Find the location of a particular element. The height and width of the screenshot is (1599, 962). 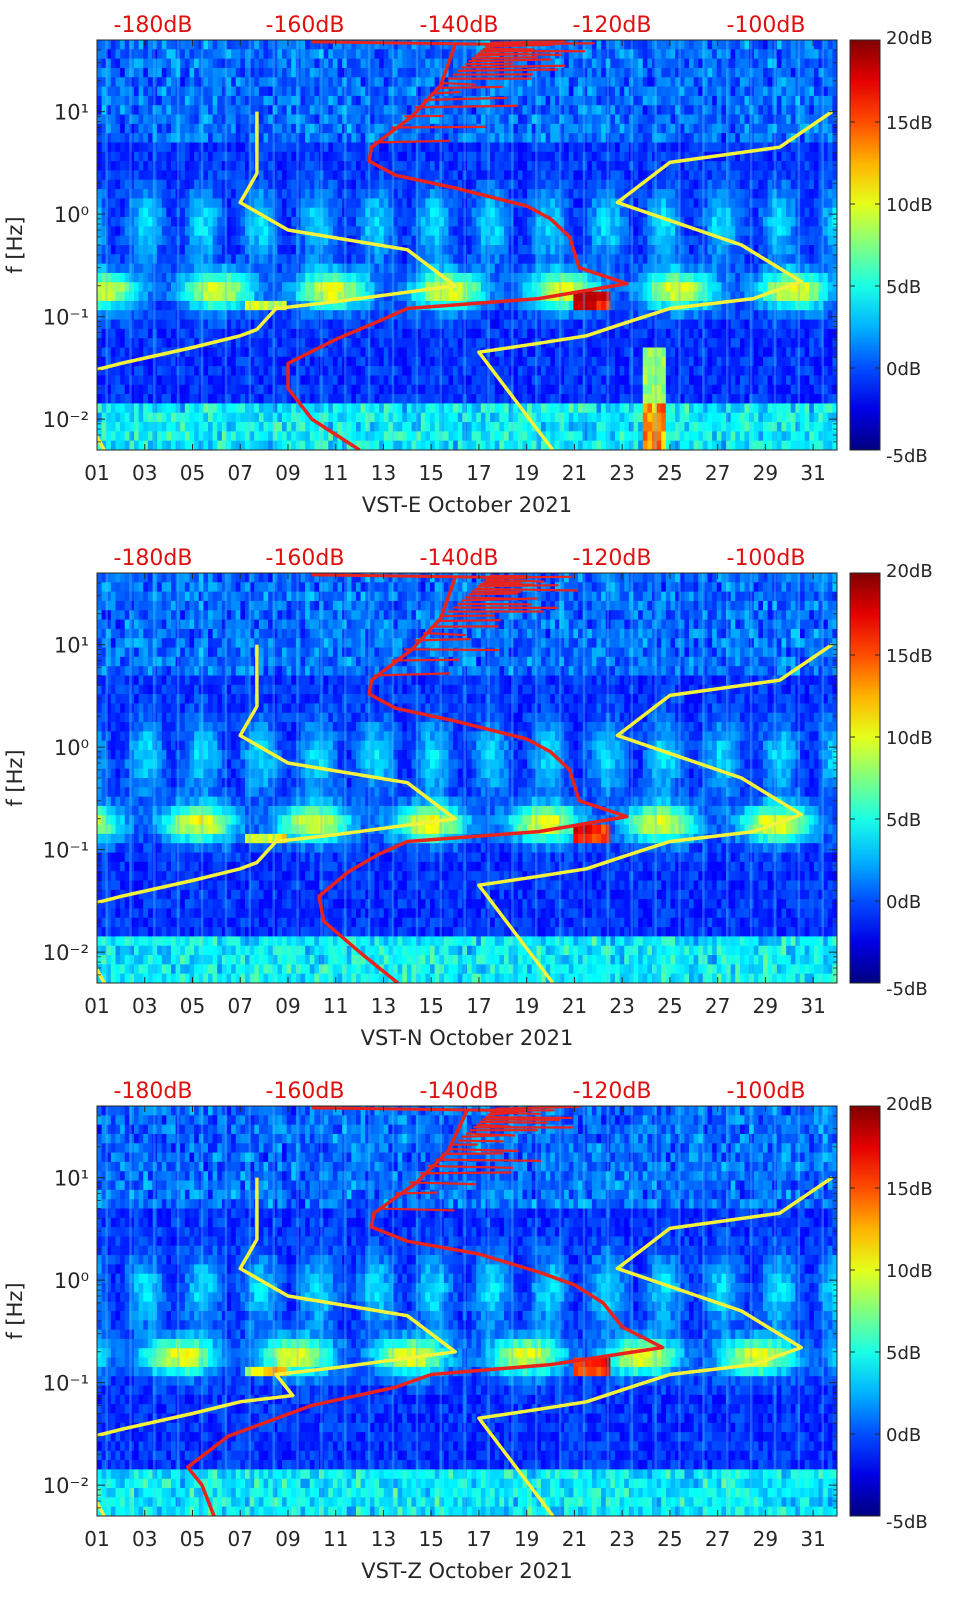

x-tick-label: 15 is located at coordinates (430, 473).